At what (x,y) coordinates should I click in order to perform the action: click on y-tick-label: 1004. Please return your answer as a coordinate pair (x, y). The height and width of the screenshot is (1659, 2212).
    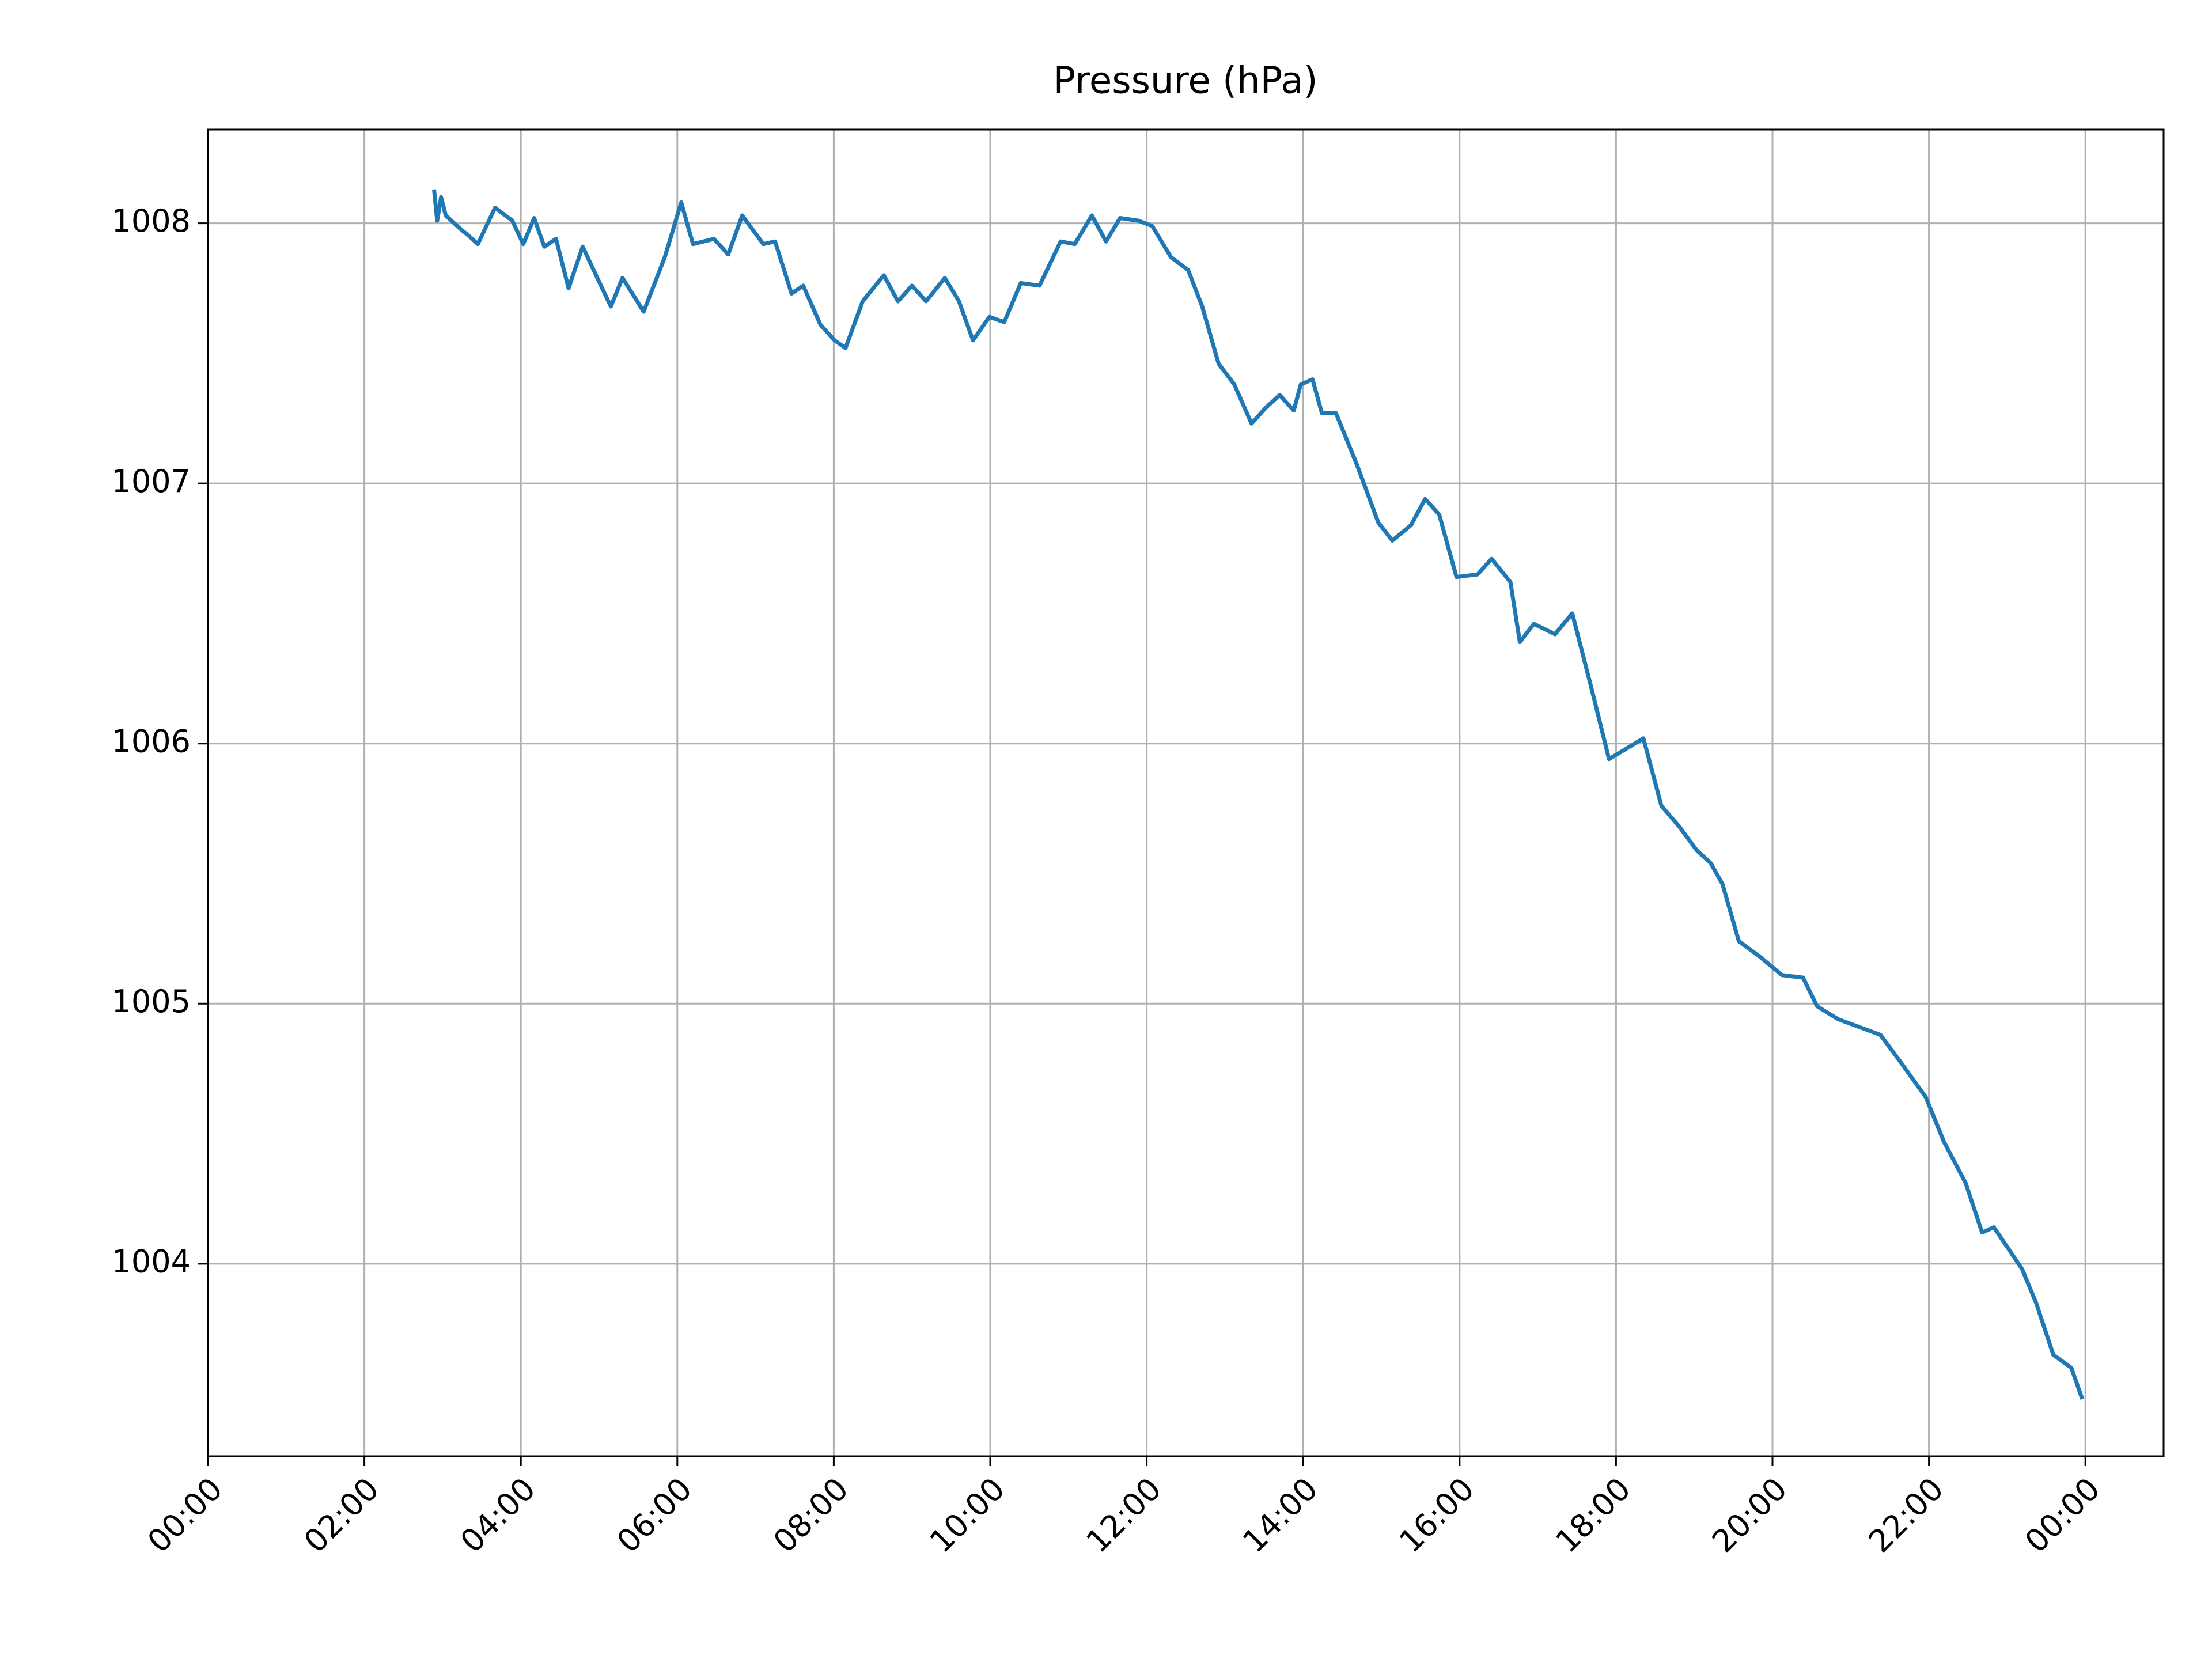
    Looking at the image, I should click on (151, 1261).